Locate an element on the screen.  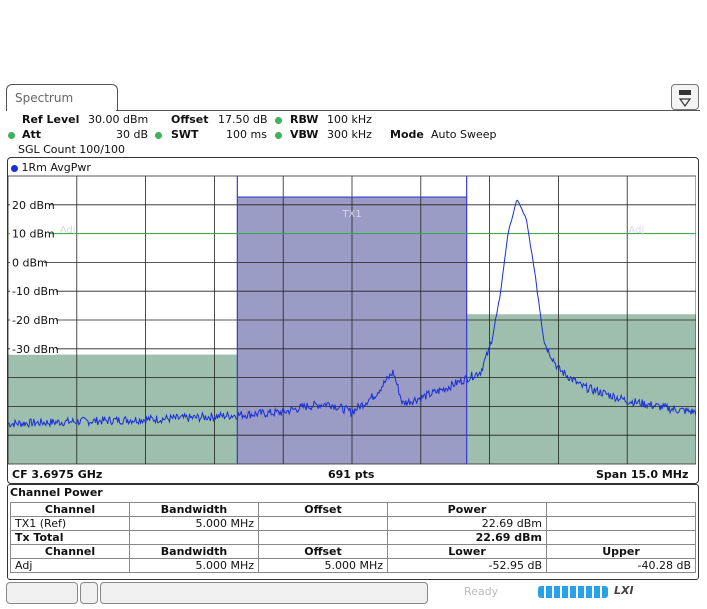
offset-label: Offset is located at coordinates (190, 119).